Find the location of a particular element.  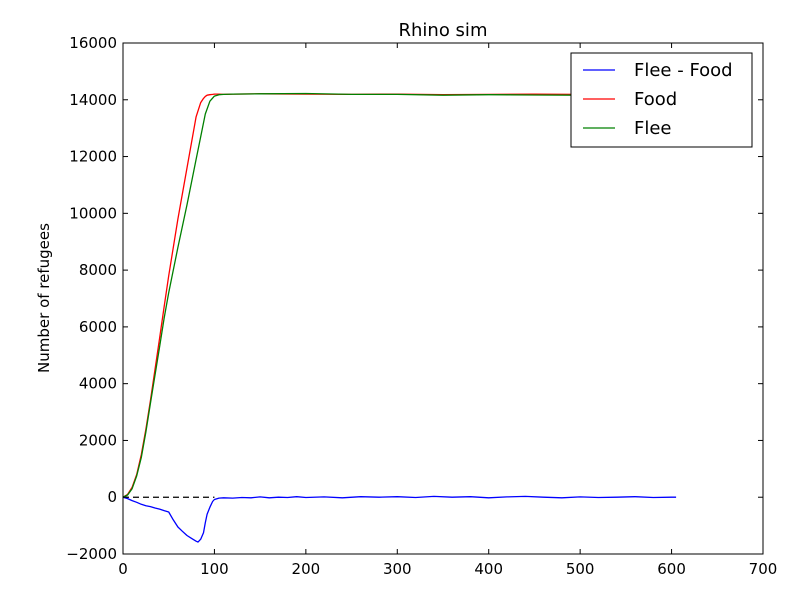

x-tick-label: 100 is located at coordinates (214, 569).